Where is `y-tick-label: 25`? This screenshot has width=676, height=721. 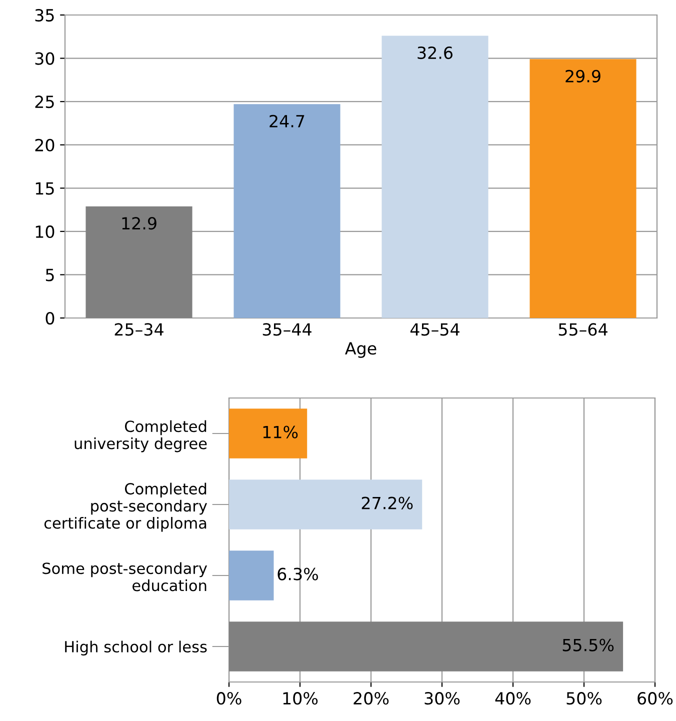
y-tick-label: 25 is located at coordinates (44, 102).